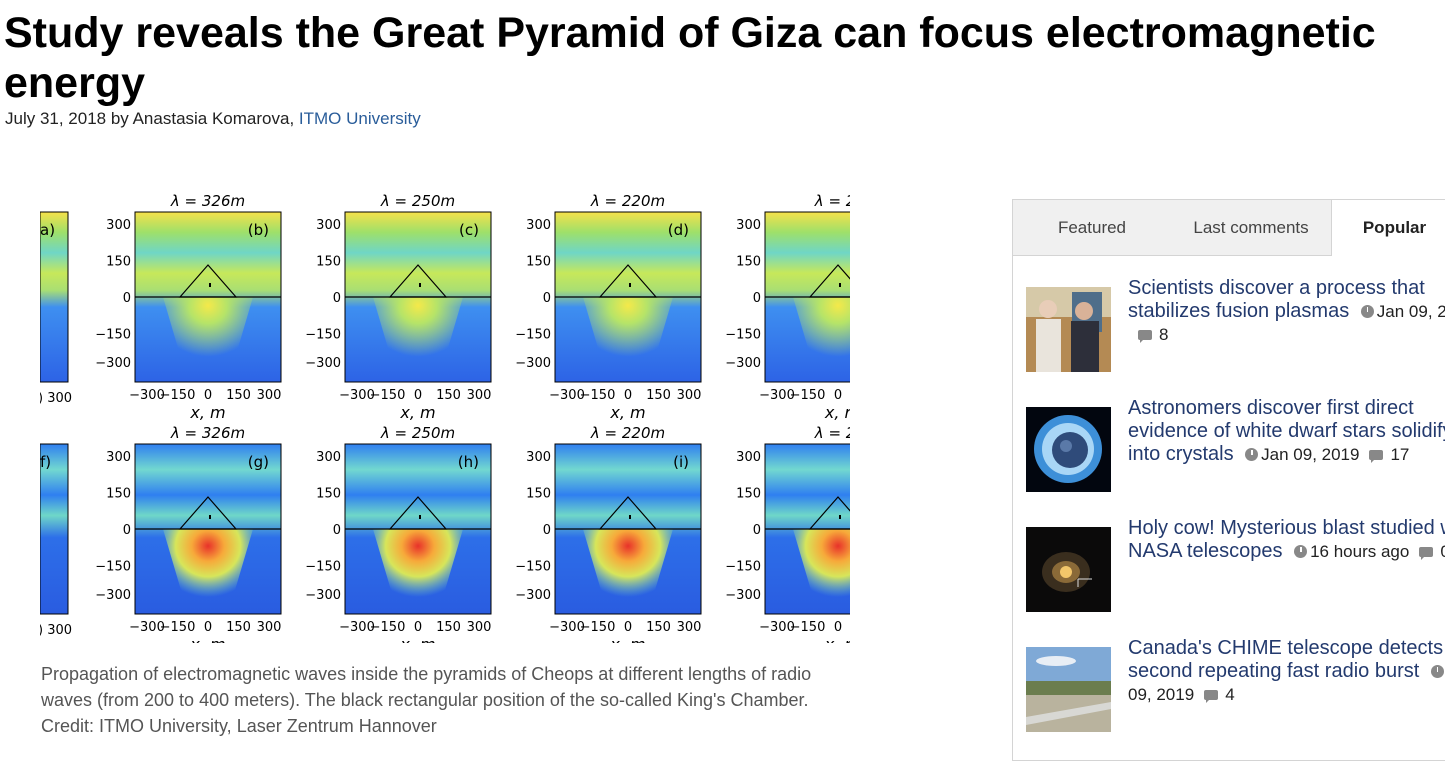  Describe the element at coordinates (1388, 228) in the screenshot. I see `tab-popular: Popular` at that location.